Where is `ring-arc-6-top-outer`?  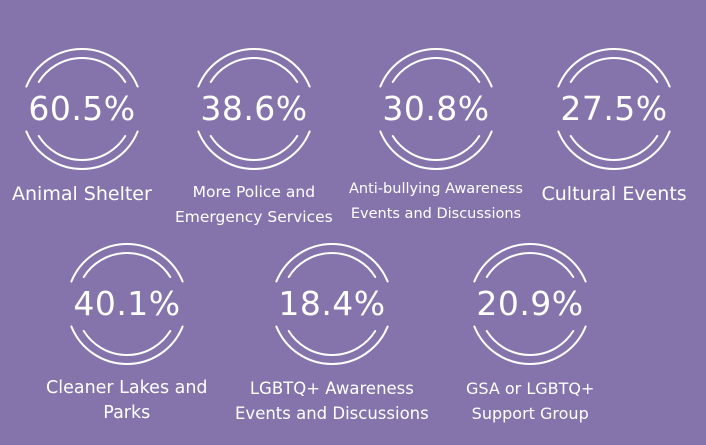 ring-arc-6-top-outer is located at coordinates (332, 263).